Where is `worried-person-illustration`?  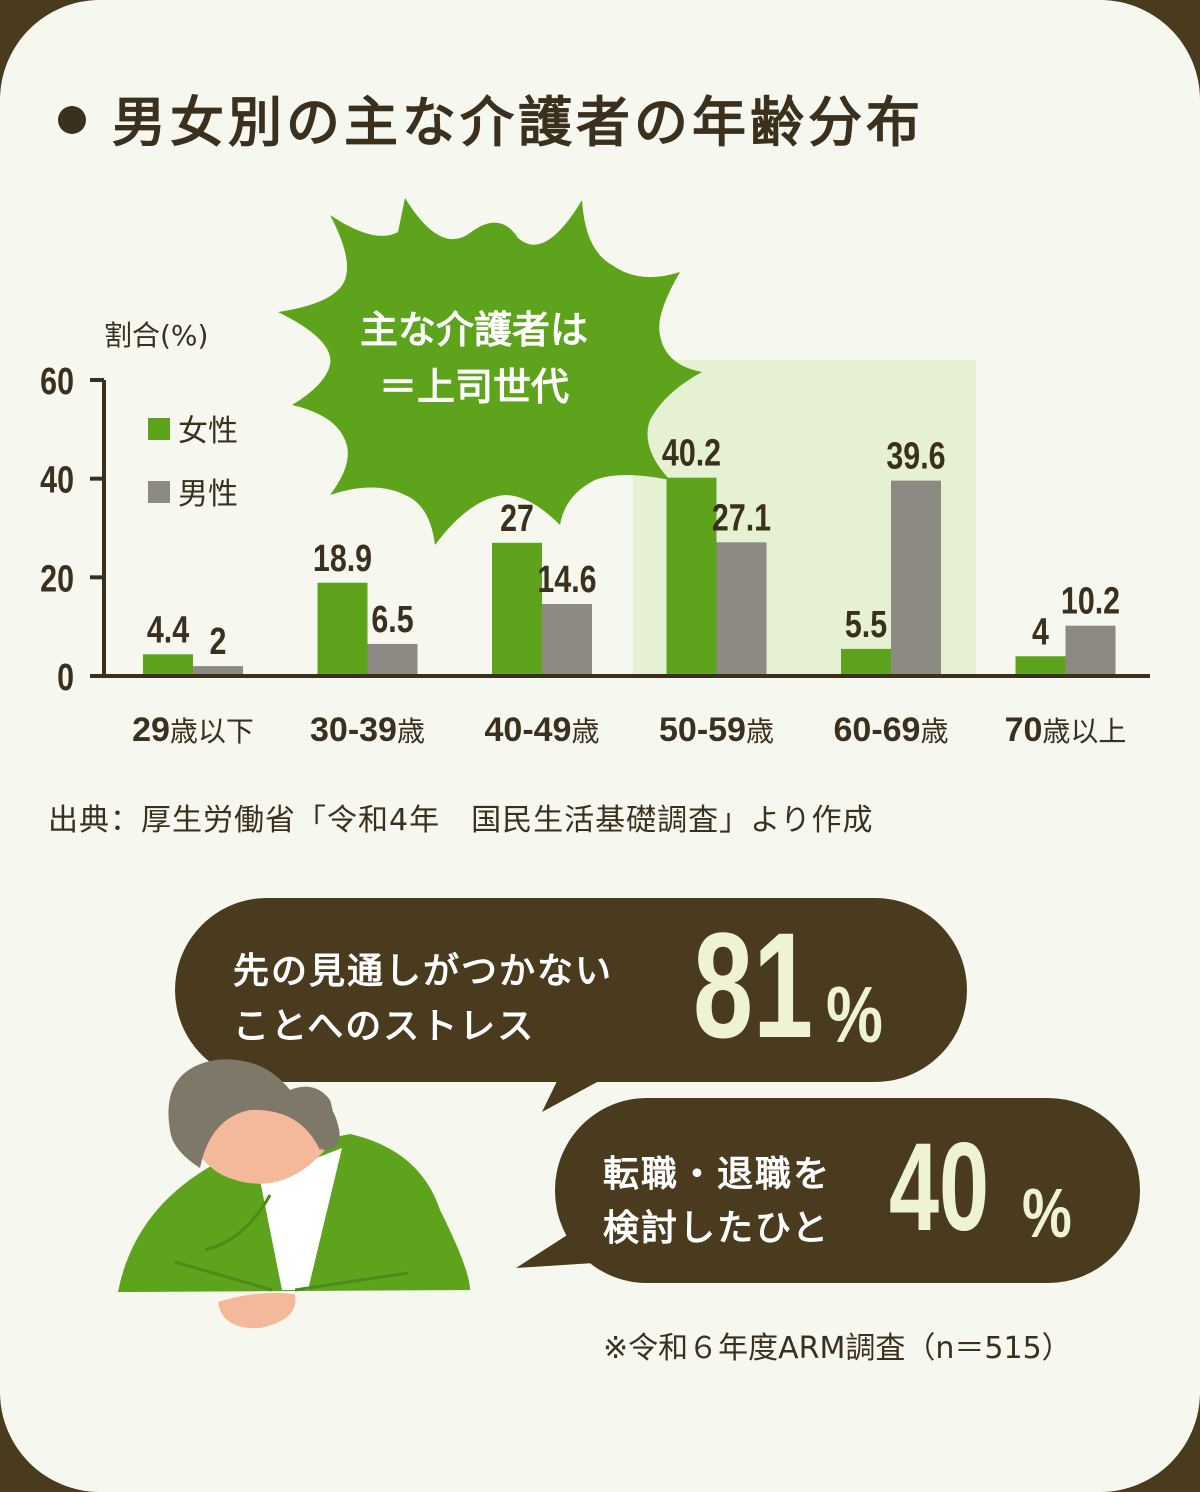 worried-person-illustration is located at coordinates (294, 1194).